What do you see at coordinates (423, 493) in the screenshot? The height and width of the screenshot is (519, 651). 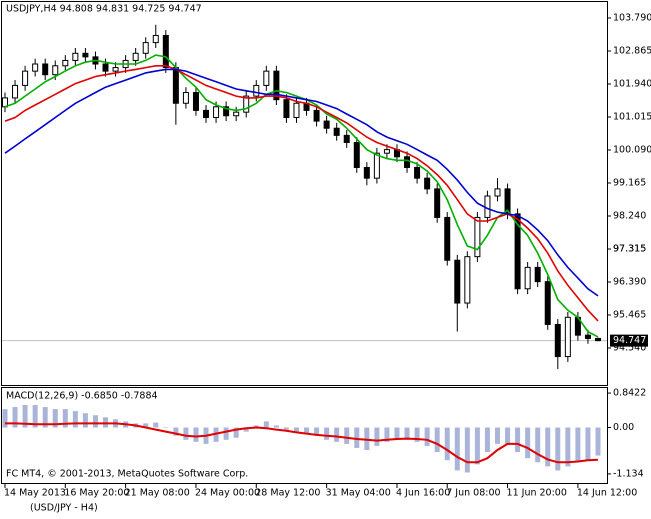 I see `x-tick-label: 4 Jun 16:00` at bounding box center [423, 493].